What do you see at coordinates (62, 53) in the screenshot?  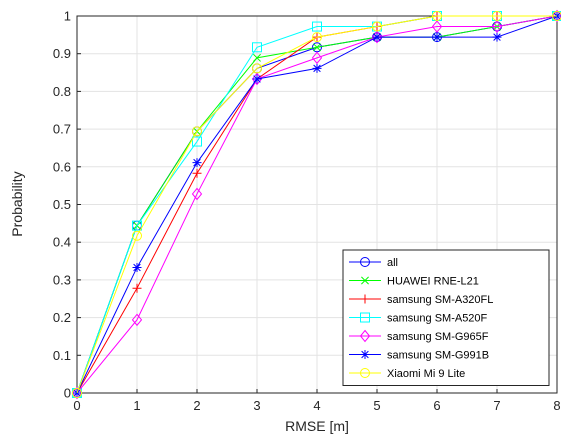 I see `y-tick-label: 0.9` at bounding box center [62, 53].